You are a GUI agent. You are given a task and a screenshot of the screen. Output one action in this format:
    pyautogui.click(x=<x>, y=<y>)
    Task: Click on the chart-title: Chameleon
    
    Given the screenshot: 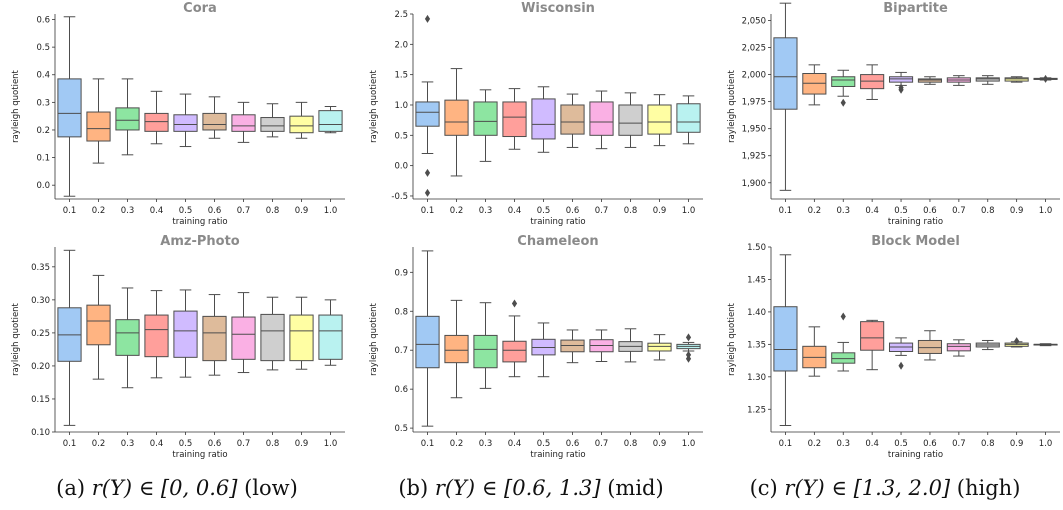 What is the action you would take?
    pyautogui.click(x=557, y=241)
    